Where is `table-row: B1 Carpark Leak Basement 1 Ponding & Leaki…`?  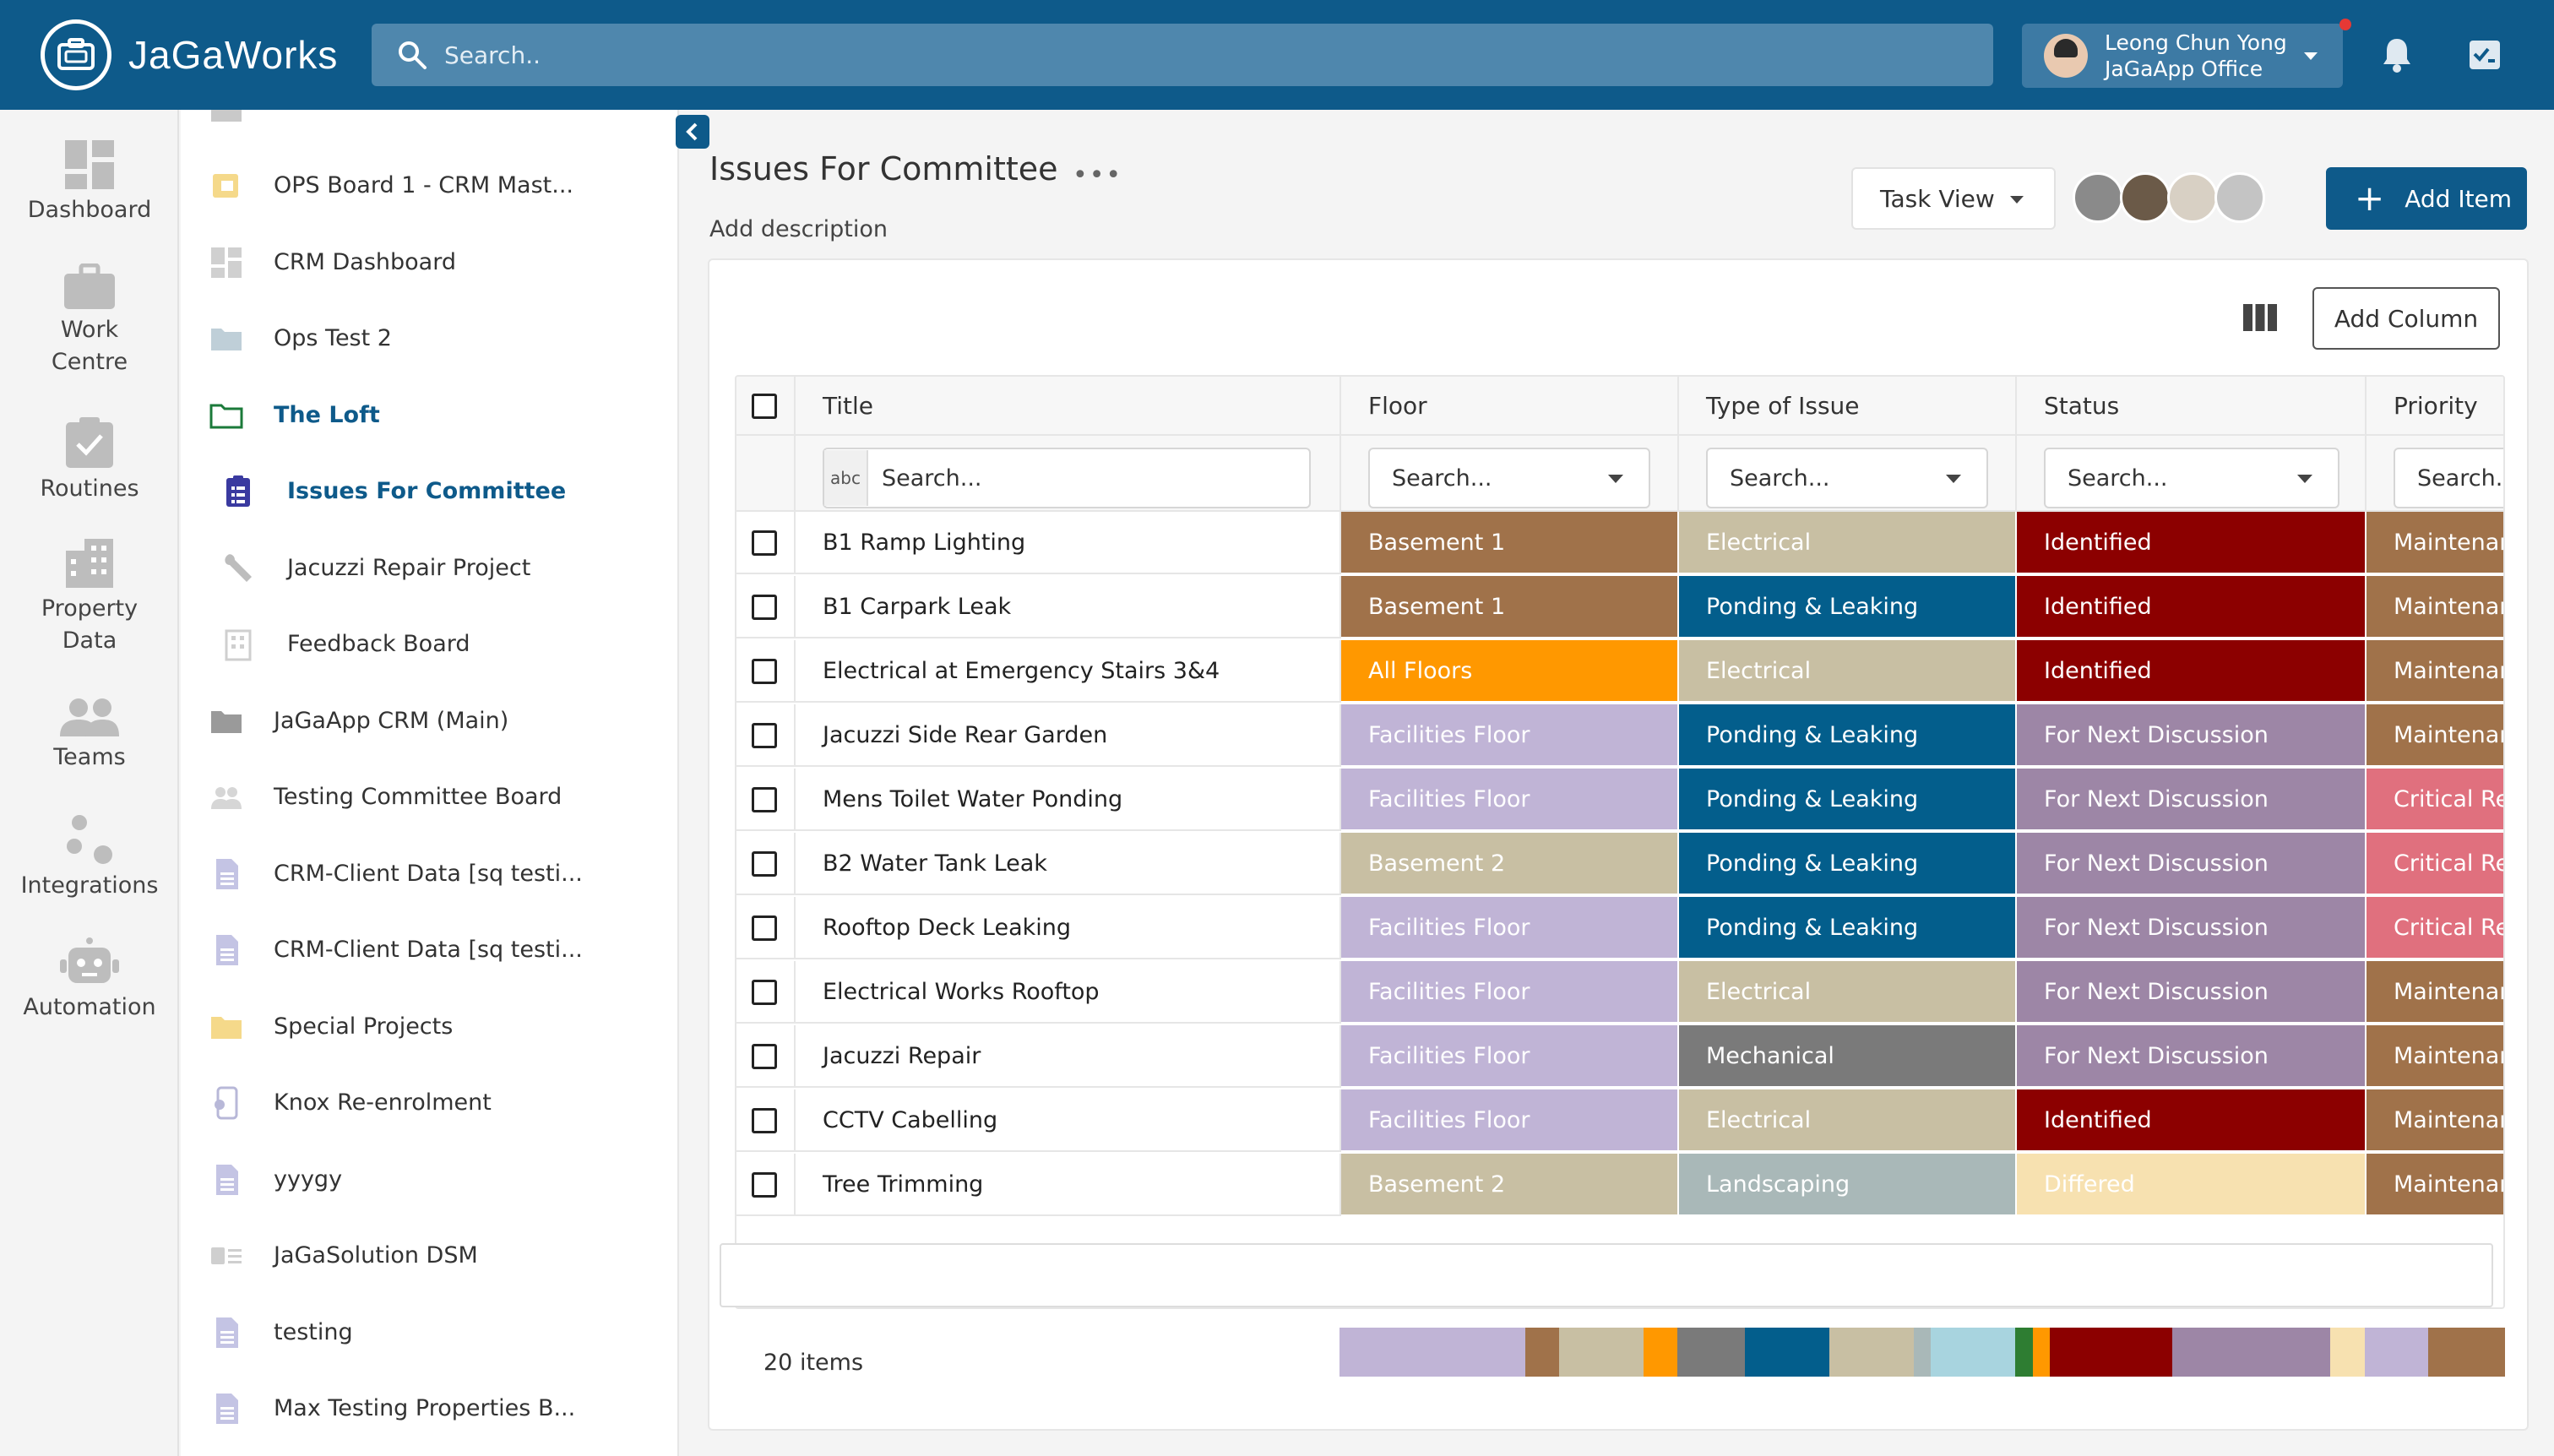
table-row: B1 Carpark Leak Basement 1 Ponding & Leaki… is located at coordinates (1619, 608).